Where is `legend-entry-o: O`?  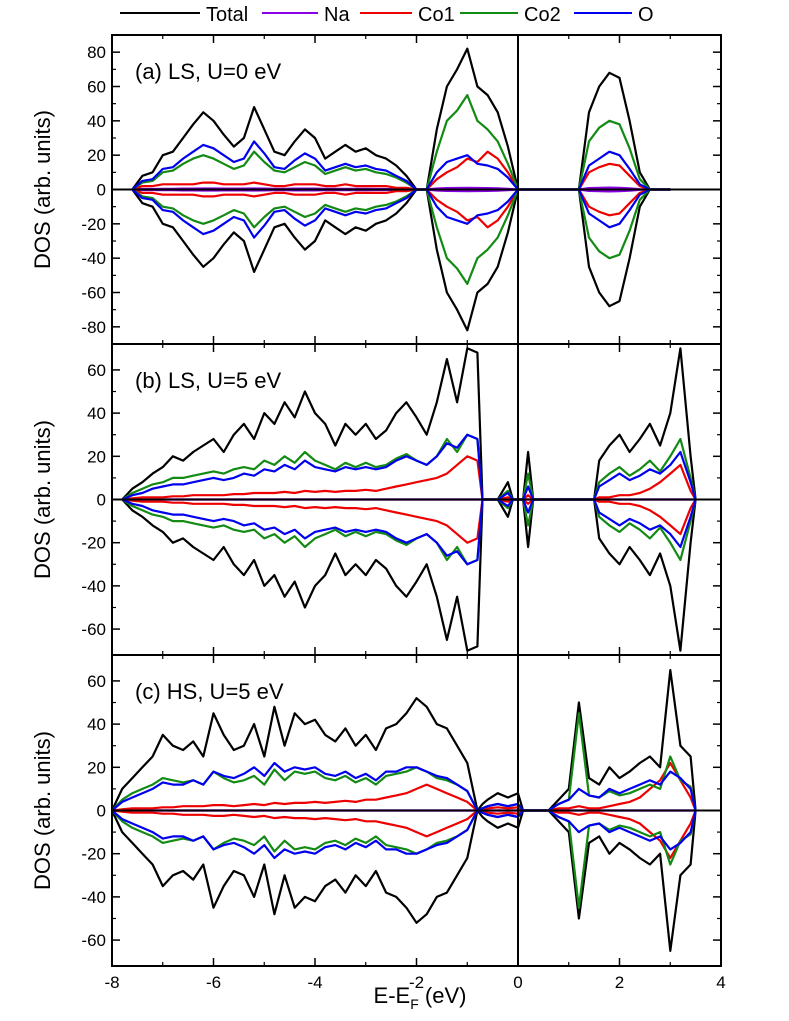
legend-entry-o: O is located at coordinates (614, 15).